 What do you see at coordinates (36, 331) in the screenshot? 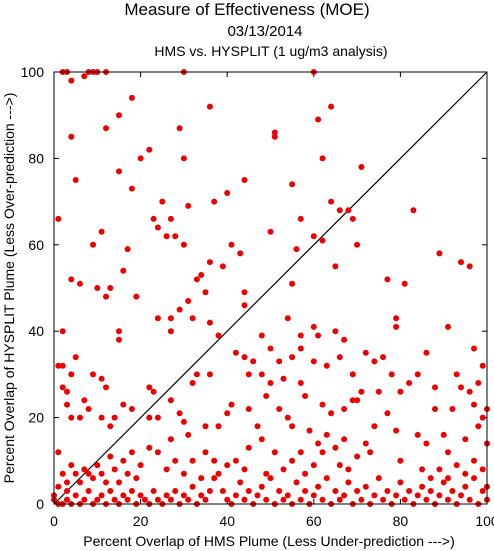
I see `y-tick-label: 40` at bounding box center [36, 331].